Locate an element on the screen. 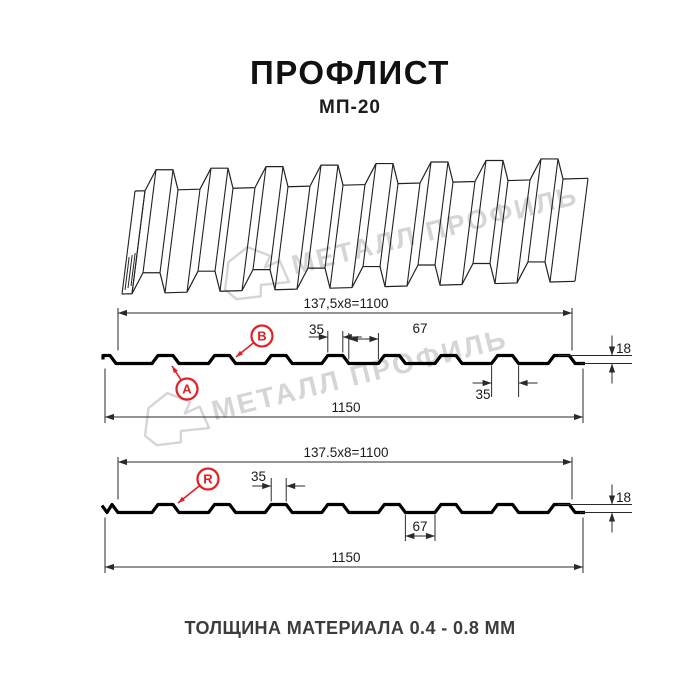 The width and height of the screenshot is (700, 700). dim-rib-base-a: 35 is located at coordinates (482, 394).